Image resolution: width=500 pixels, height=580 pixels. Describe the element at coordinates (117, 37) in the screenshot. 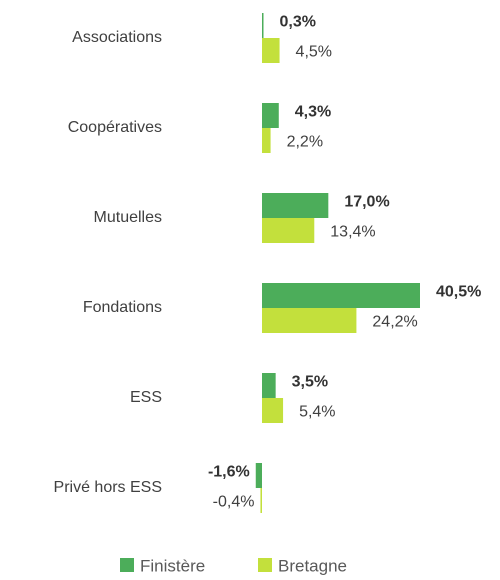

I see `category-label: Associations` at that location.